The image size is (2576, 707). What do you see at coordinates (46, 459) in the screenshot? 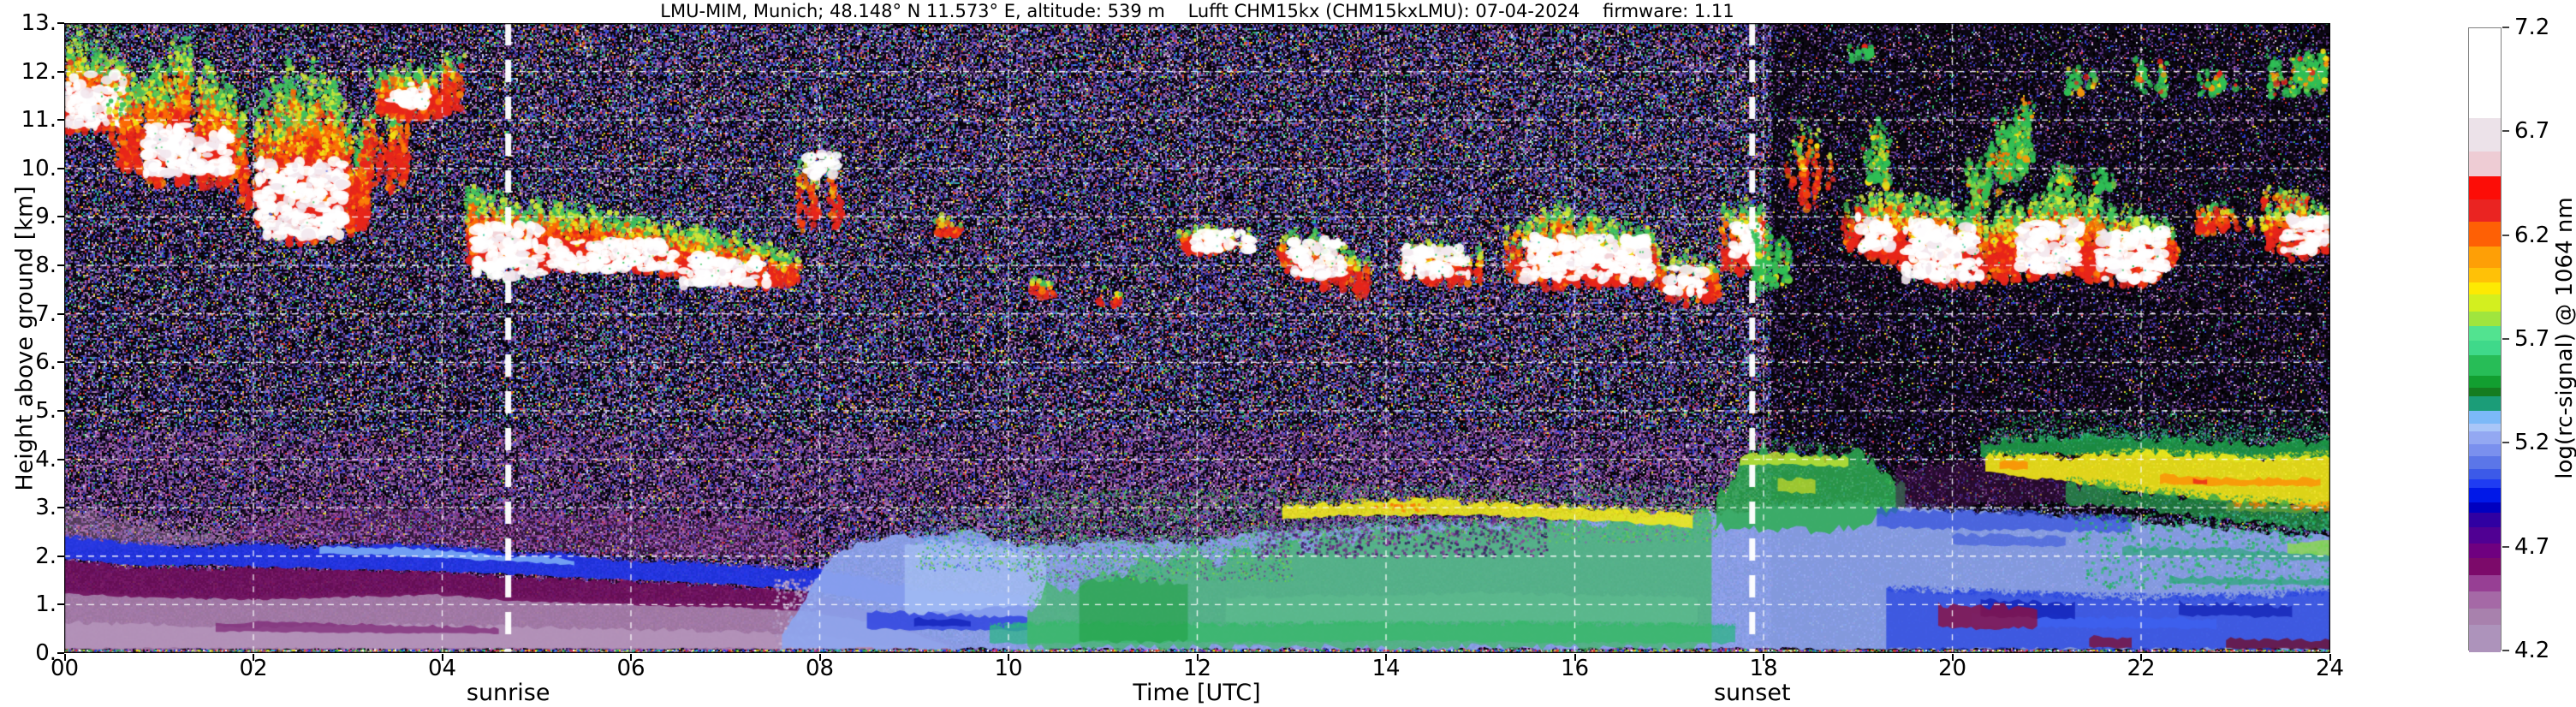
I see `y-tick-label: 4.` at bounding box center [46, 459].